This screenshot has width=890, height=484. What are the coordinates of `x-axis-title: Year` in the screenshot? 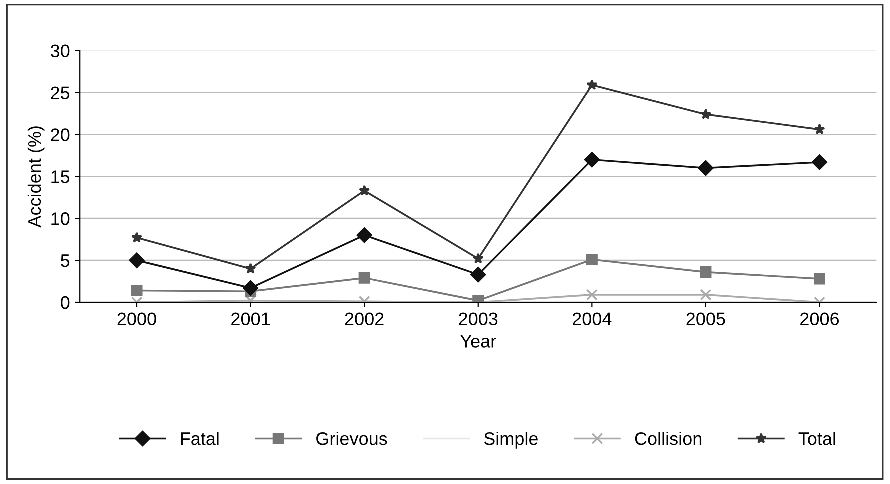 It's located at (478, 341).